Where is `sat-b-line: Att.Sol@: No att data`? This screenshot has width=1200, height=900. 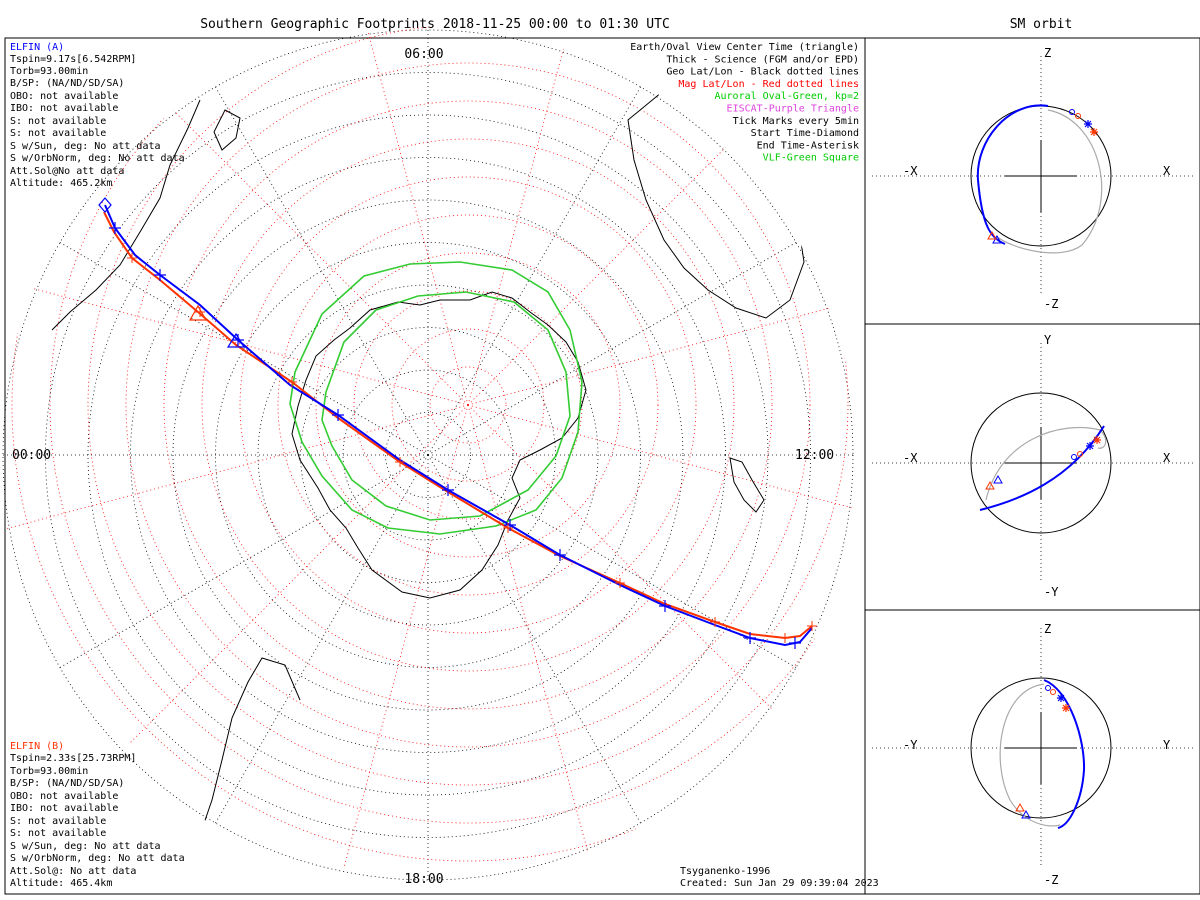 sat-b-line: Att.Sol@: No att data is located at coordinates (73, 871).